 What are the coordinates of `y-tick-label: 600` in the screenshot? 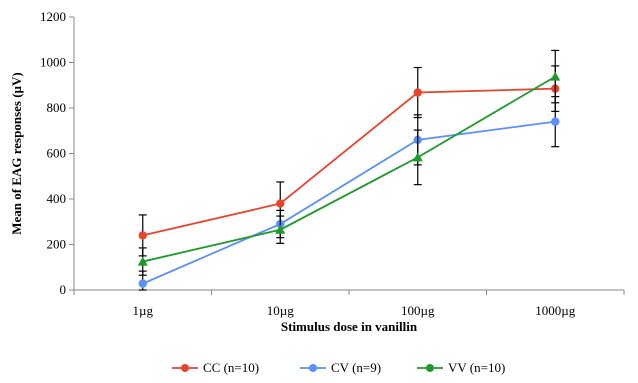 It's located at (57, 153).